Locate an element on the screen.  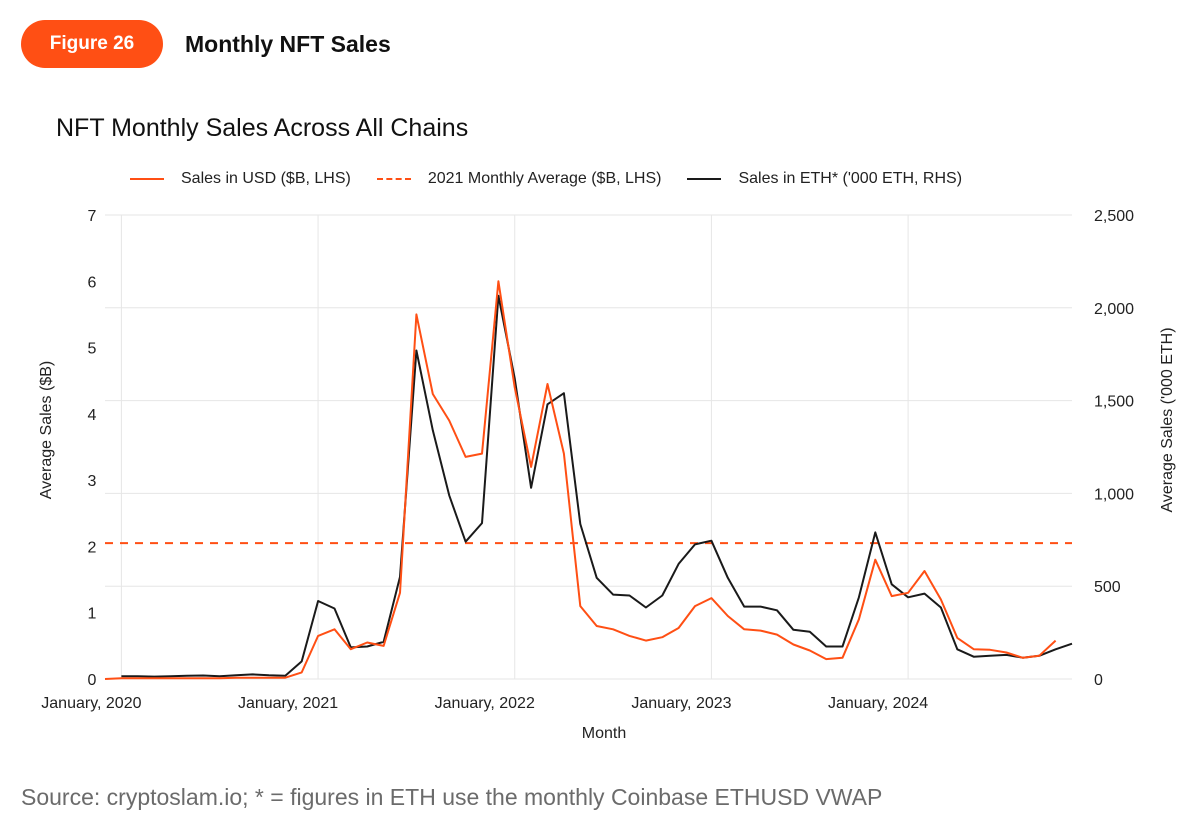
y-tick-label-right: 0 is located at coordinates (1098, 680).